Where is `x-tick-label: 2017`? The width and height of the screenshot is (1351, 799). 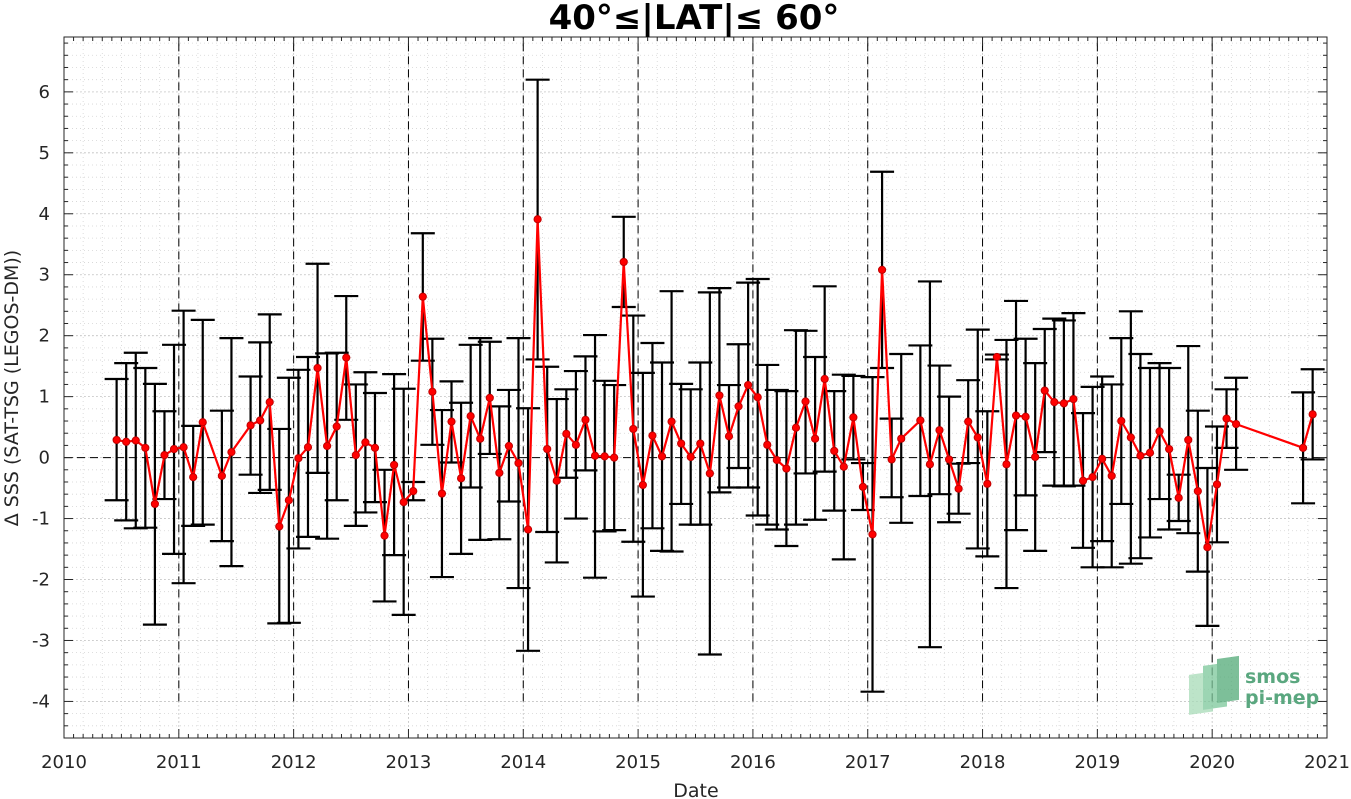
x-tick-label: 2017 is located at coordinates (868, 762).